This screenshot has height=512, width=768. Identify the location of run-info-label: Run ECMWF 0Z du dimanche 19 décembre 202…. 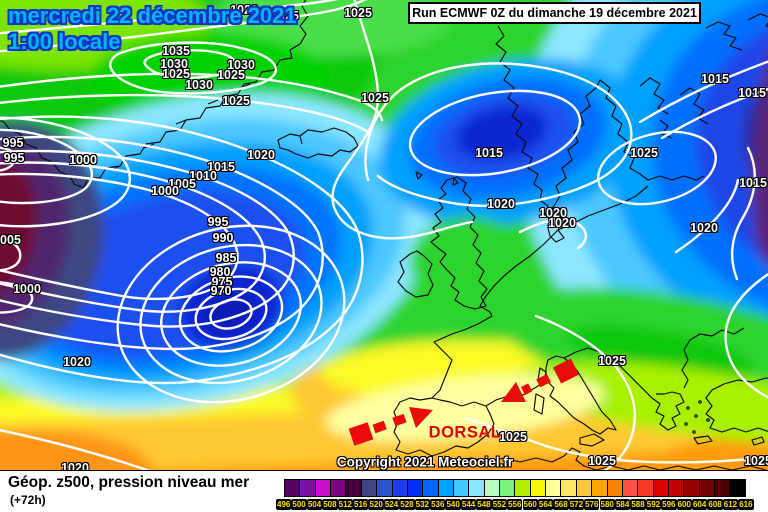
(554, 13).